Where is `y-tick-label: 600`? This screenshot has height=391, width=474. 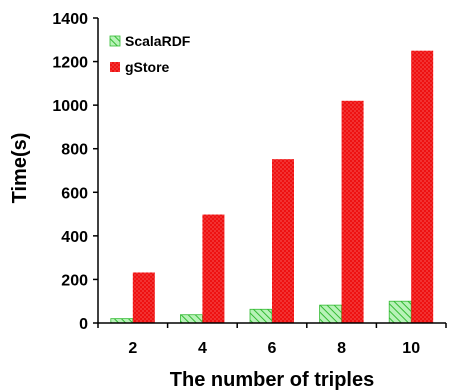 y-tick-label: 600 is located at coordinates (74, 193).